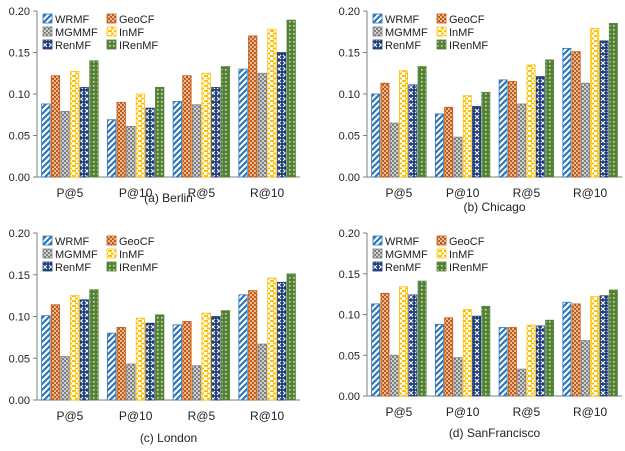  Describe the element at coordinates (394, 150) in the screenshot. I see `bar-mgmmf-pat5` at that location.